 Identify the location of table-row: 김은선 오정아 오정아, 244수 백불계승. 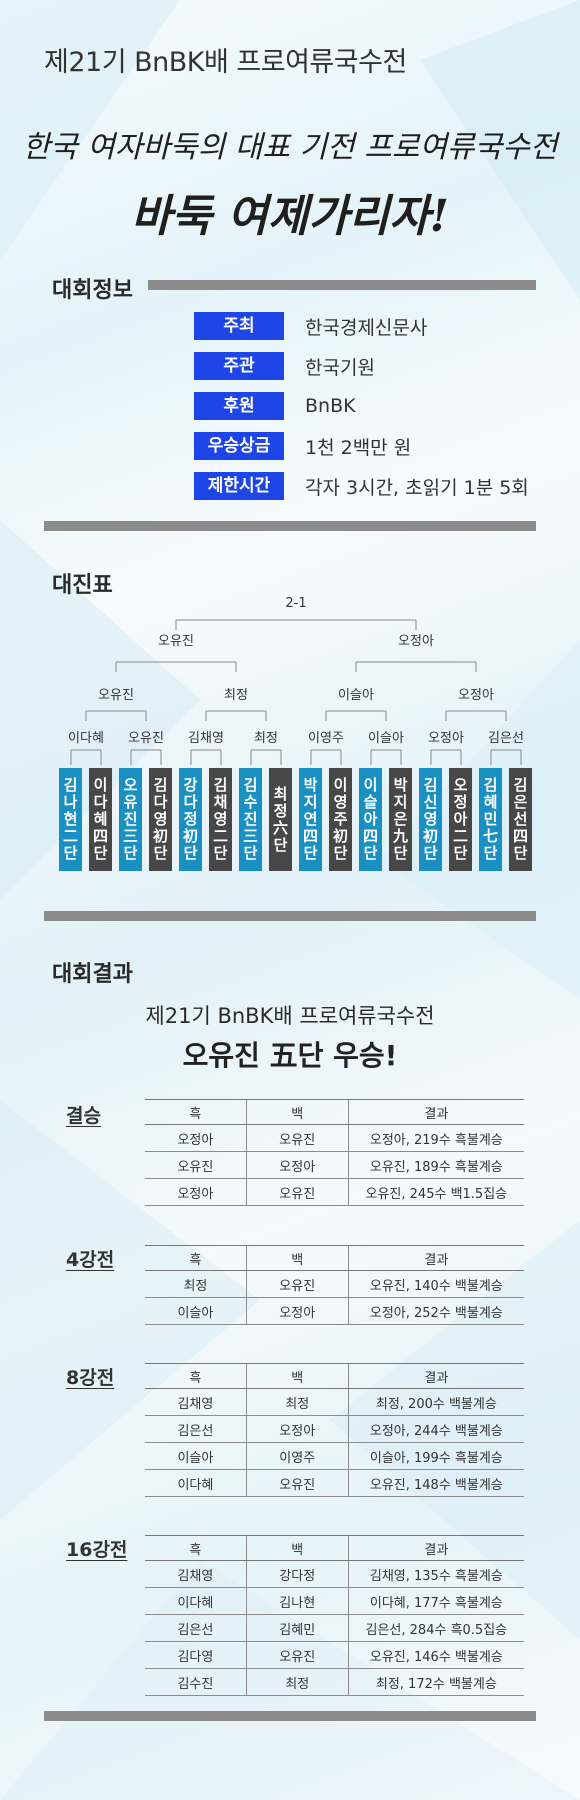
(334, 1429).